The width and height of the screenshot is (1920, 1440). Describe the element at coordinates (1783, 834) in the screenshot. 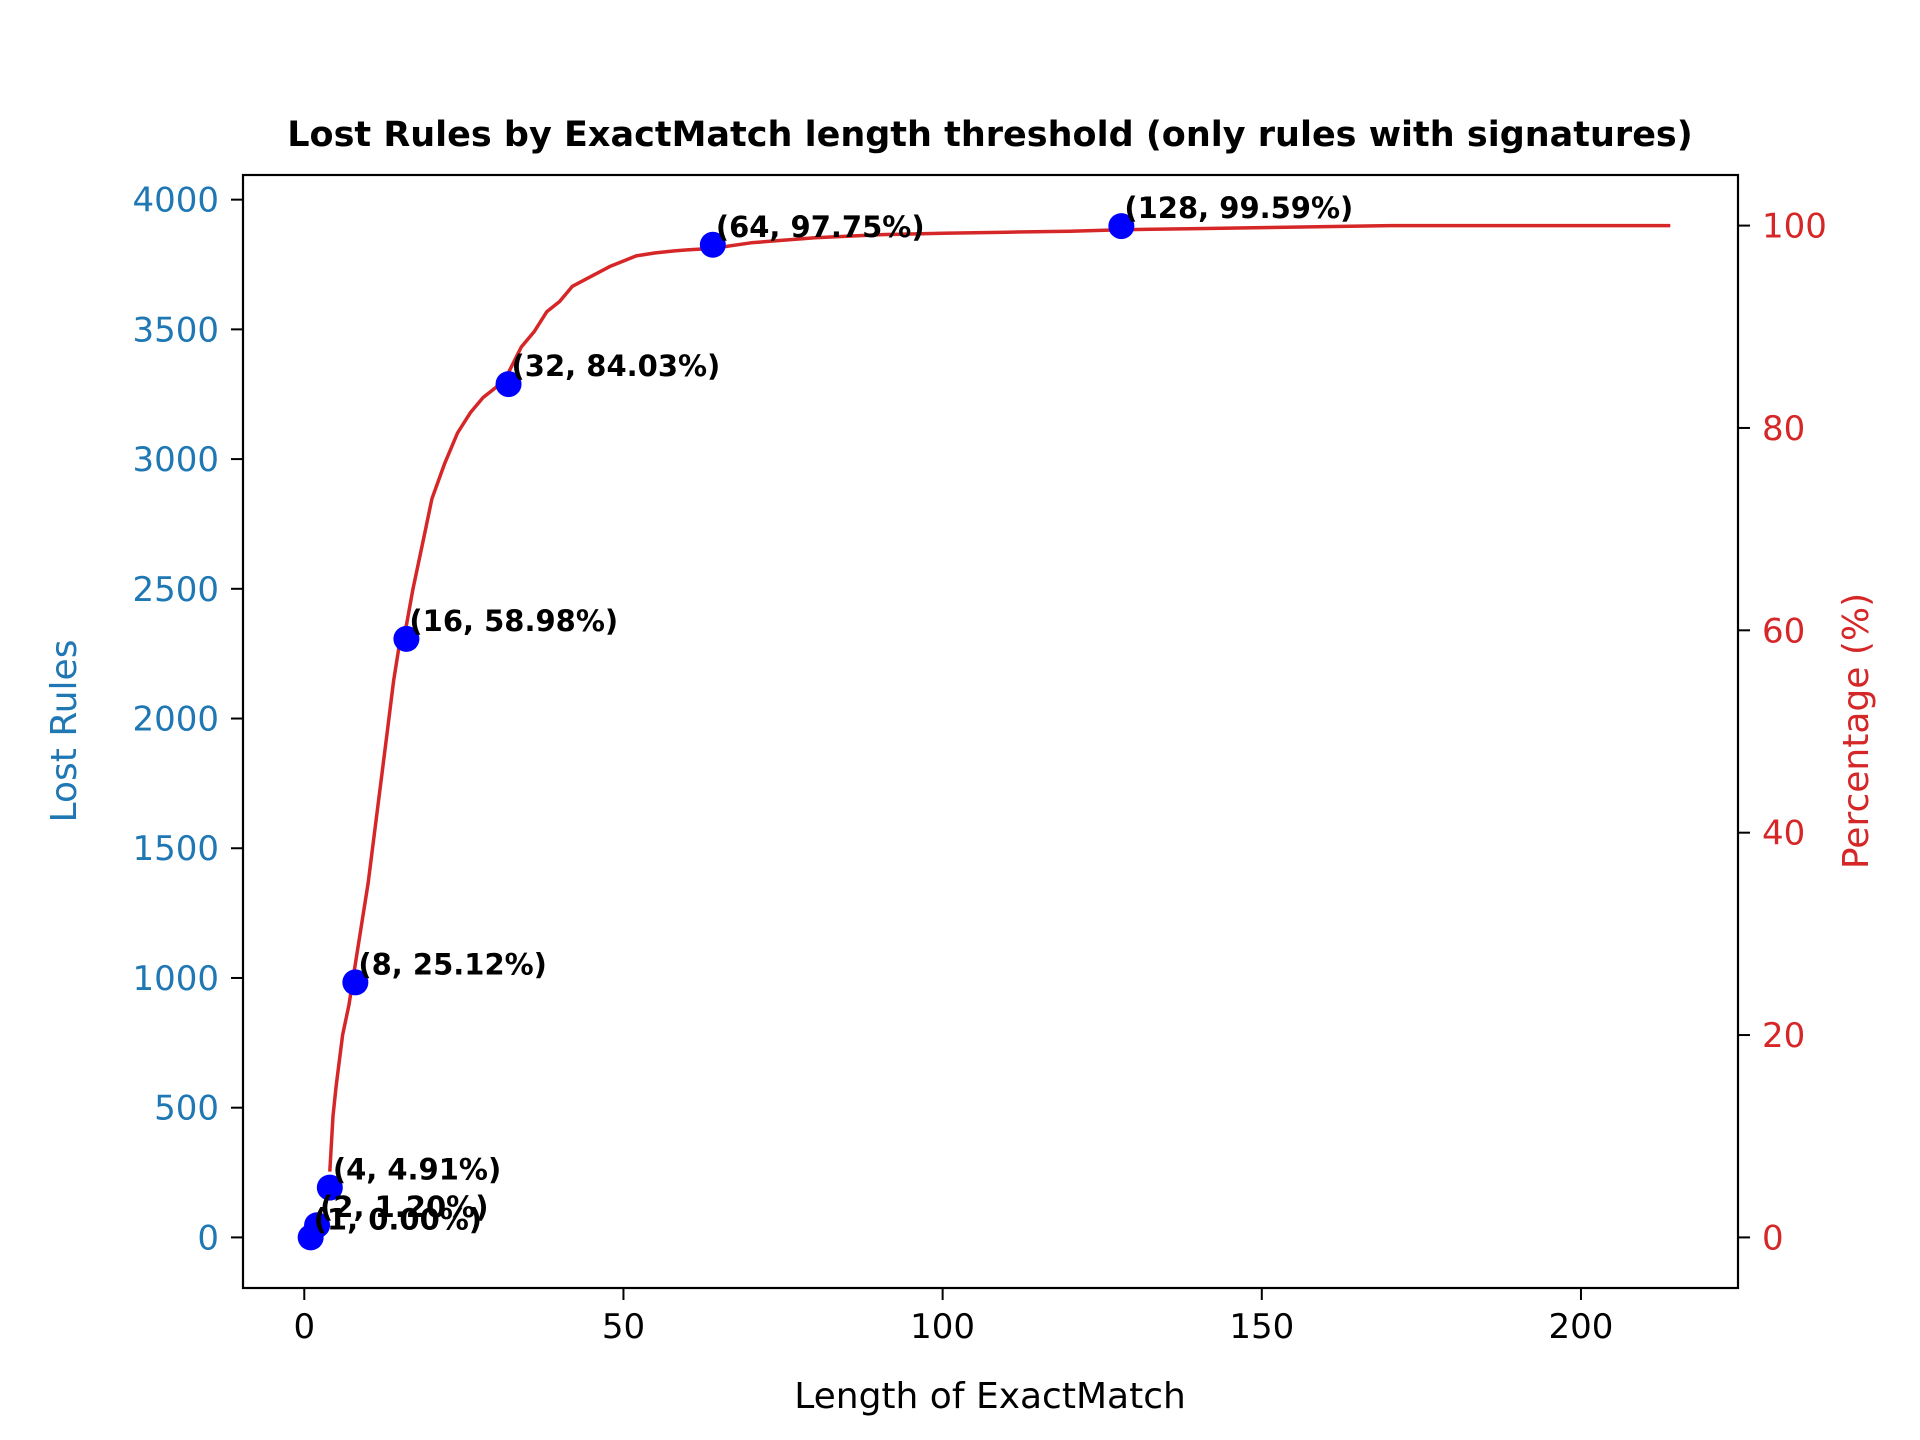

I see `y-right-tick-label: 40` at that location.